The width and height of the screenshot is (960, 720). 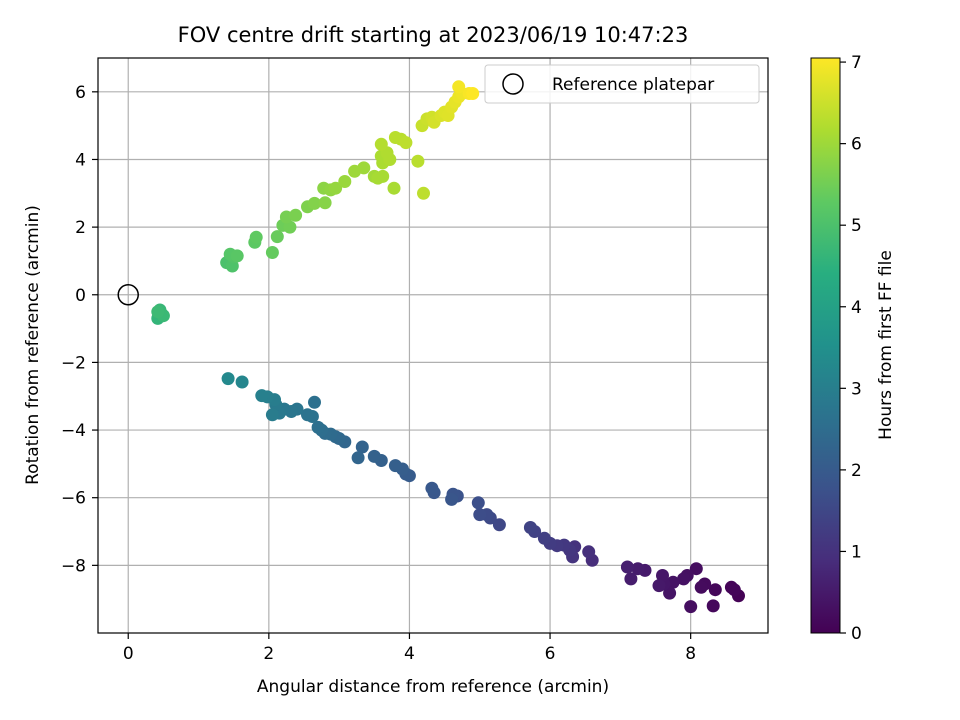 What do you see at coordinates (80, 296) in the screenshot?
I see `y-tick-label: 0` at bounding box center [80, 296].